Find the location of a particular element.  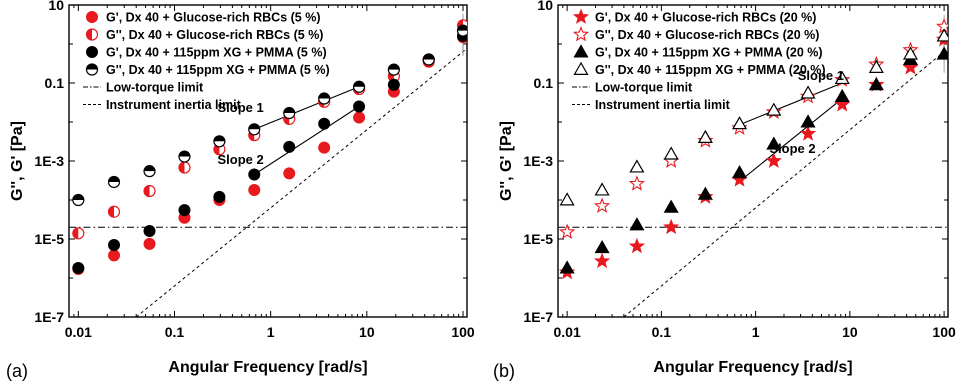

legend-label: G', Dx 40 + 115ppm XG + PMMA (20 %) is located at coordinates (709, 53).